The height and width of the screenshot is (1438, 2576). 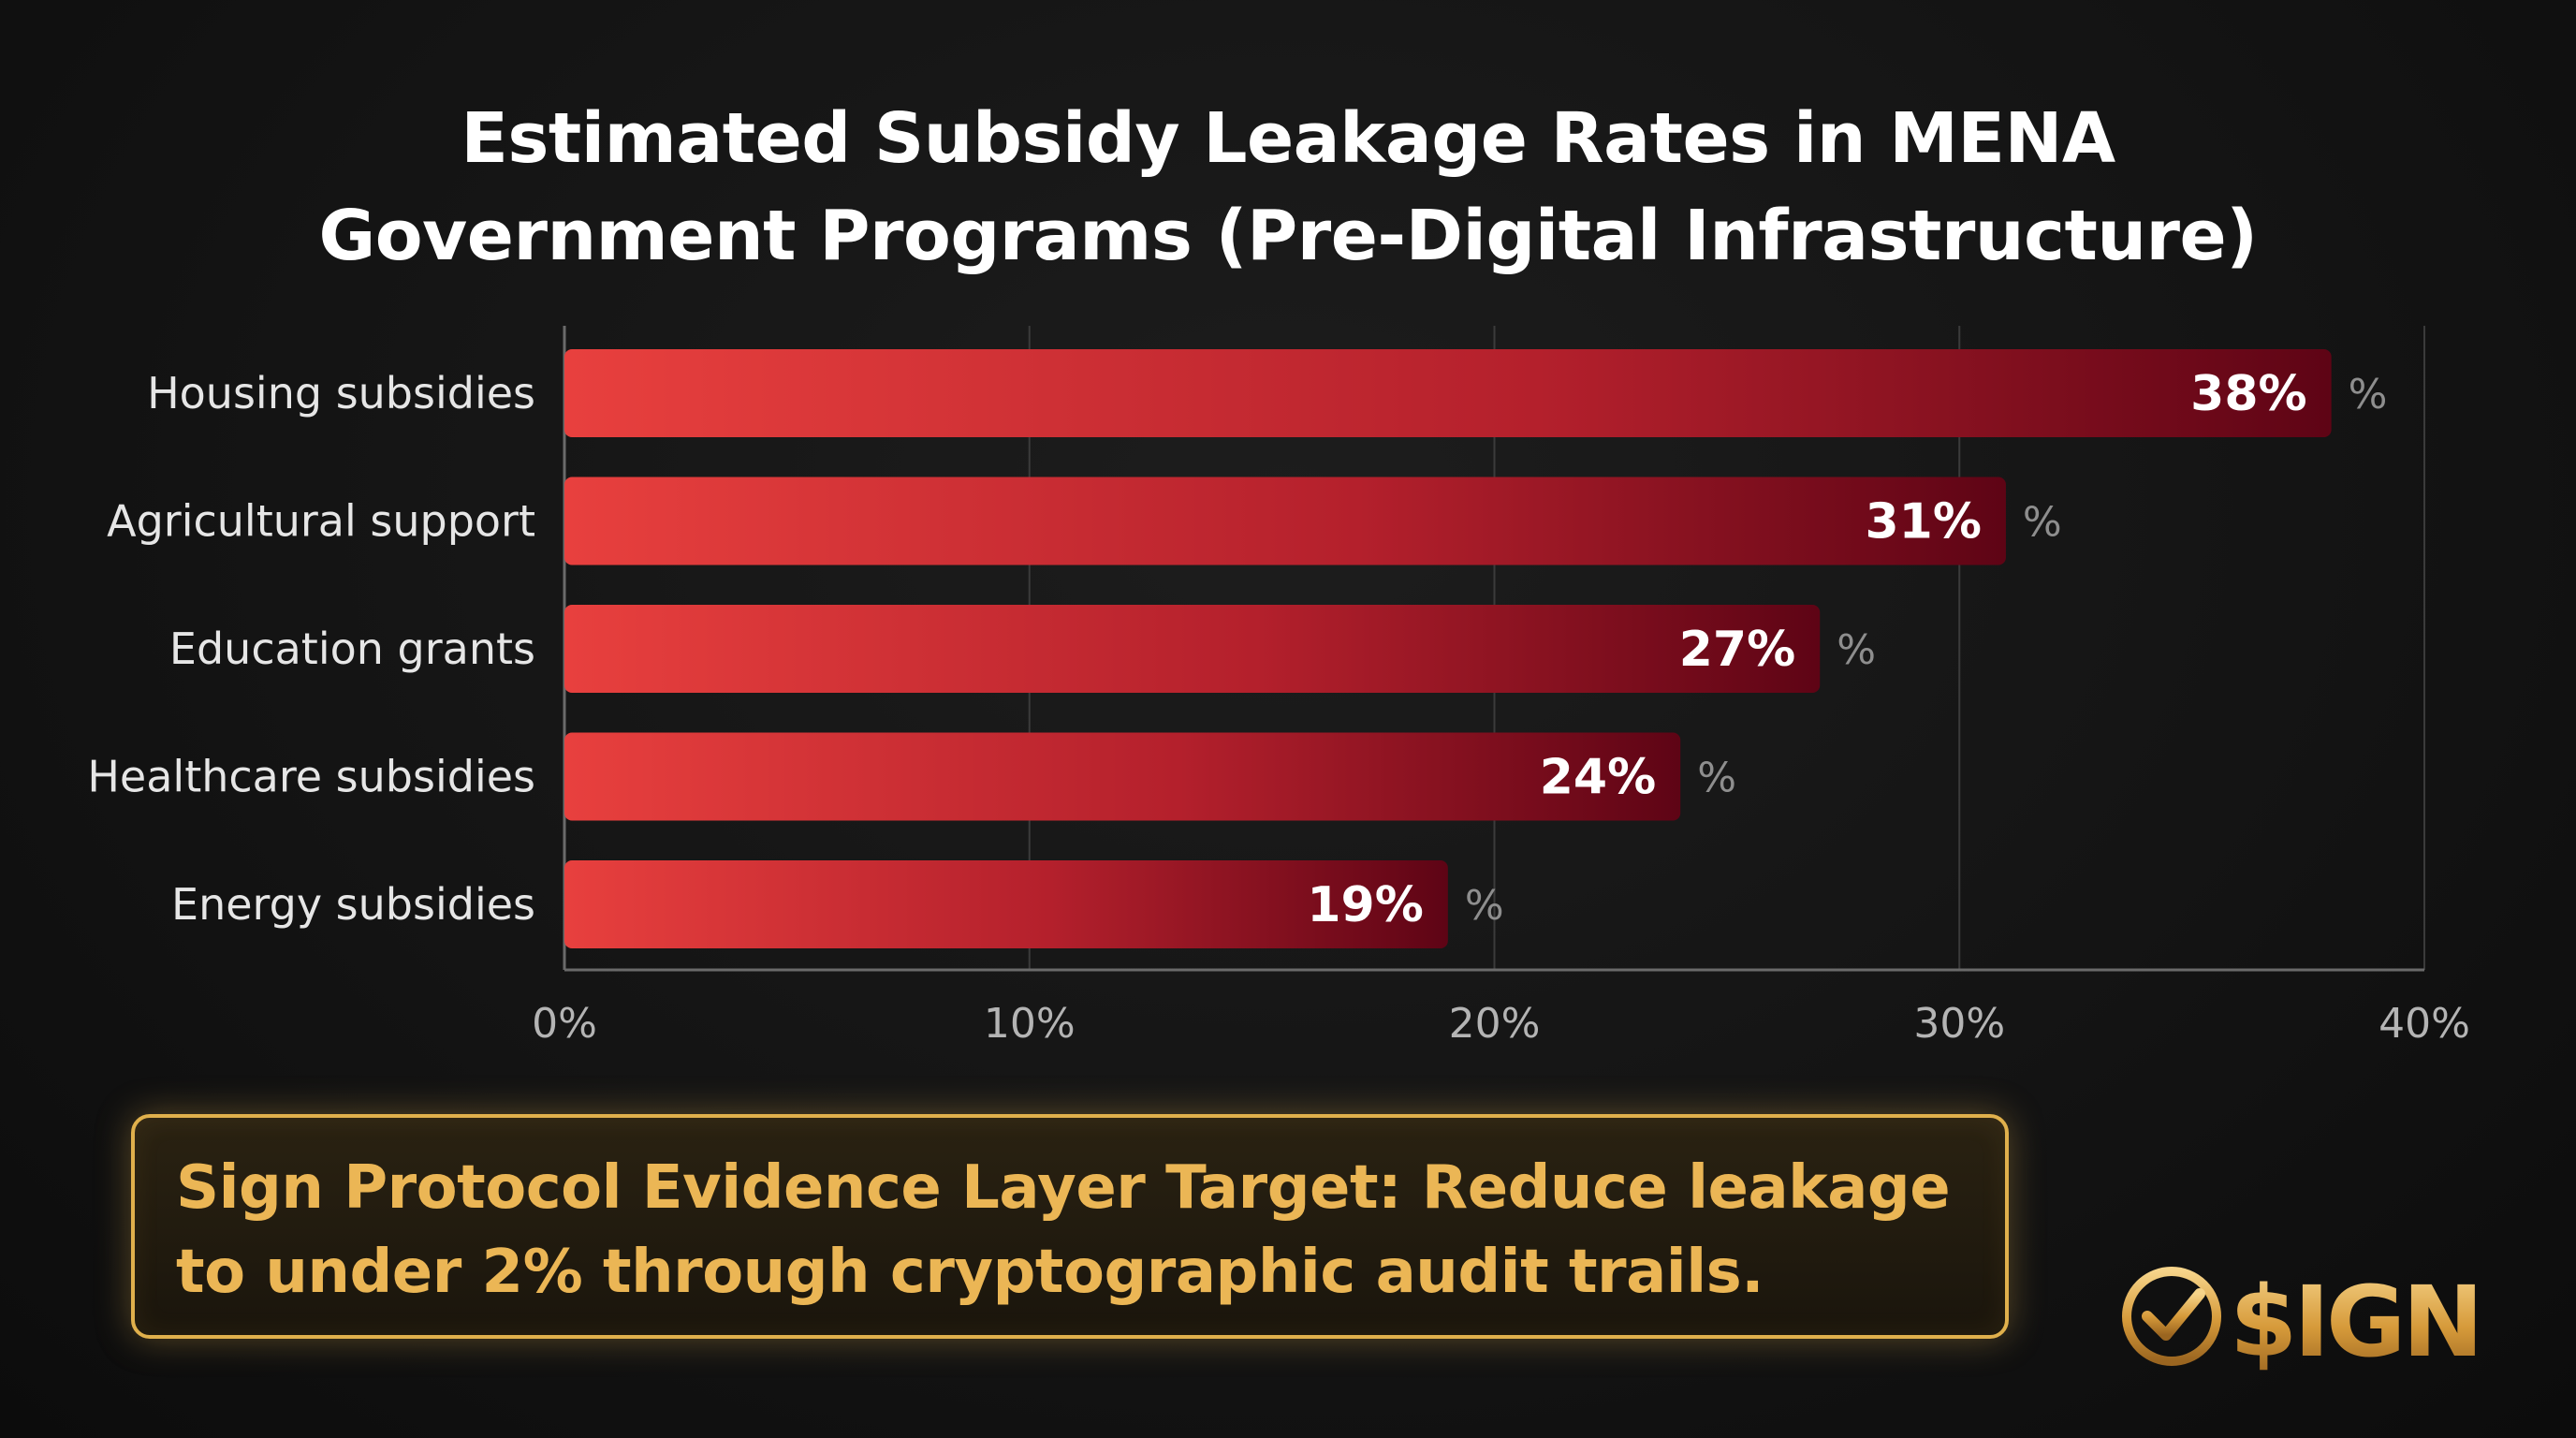 I want to click on x-tick-label: 10%, so click(x=1030, y=1024).